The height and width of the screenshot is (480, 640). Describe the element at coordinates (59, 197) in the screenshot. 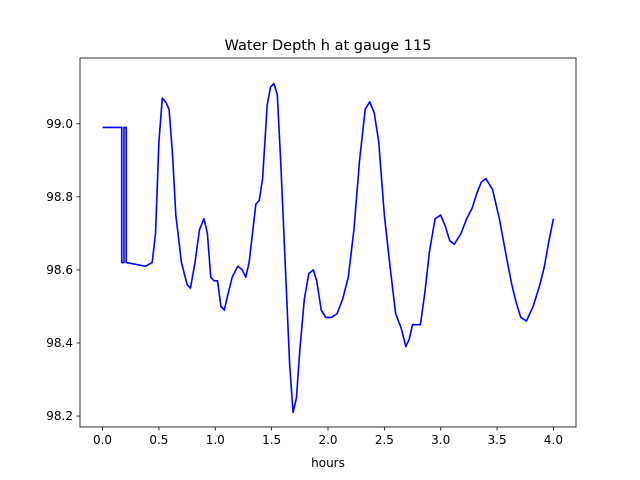

I see `y-tick-label: 98.8` at that location.